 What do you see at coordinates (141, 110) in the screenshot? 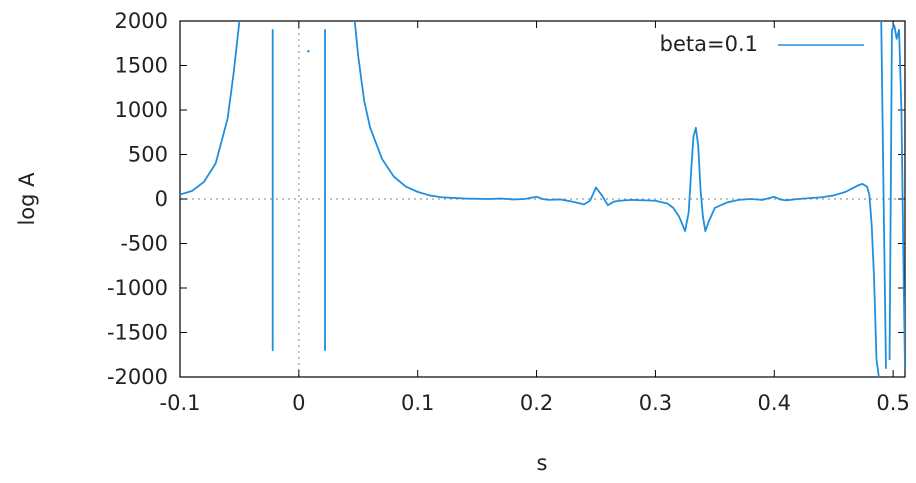
I see `y-tick-label: 1000` at bounding box center [141, 110].